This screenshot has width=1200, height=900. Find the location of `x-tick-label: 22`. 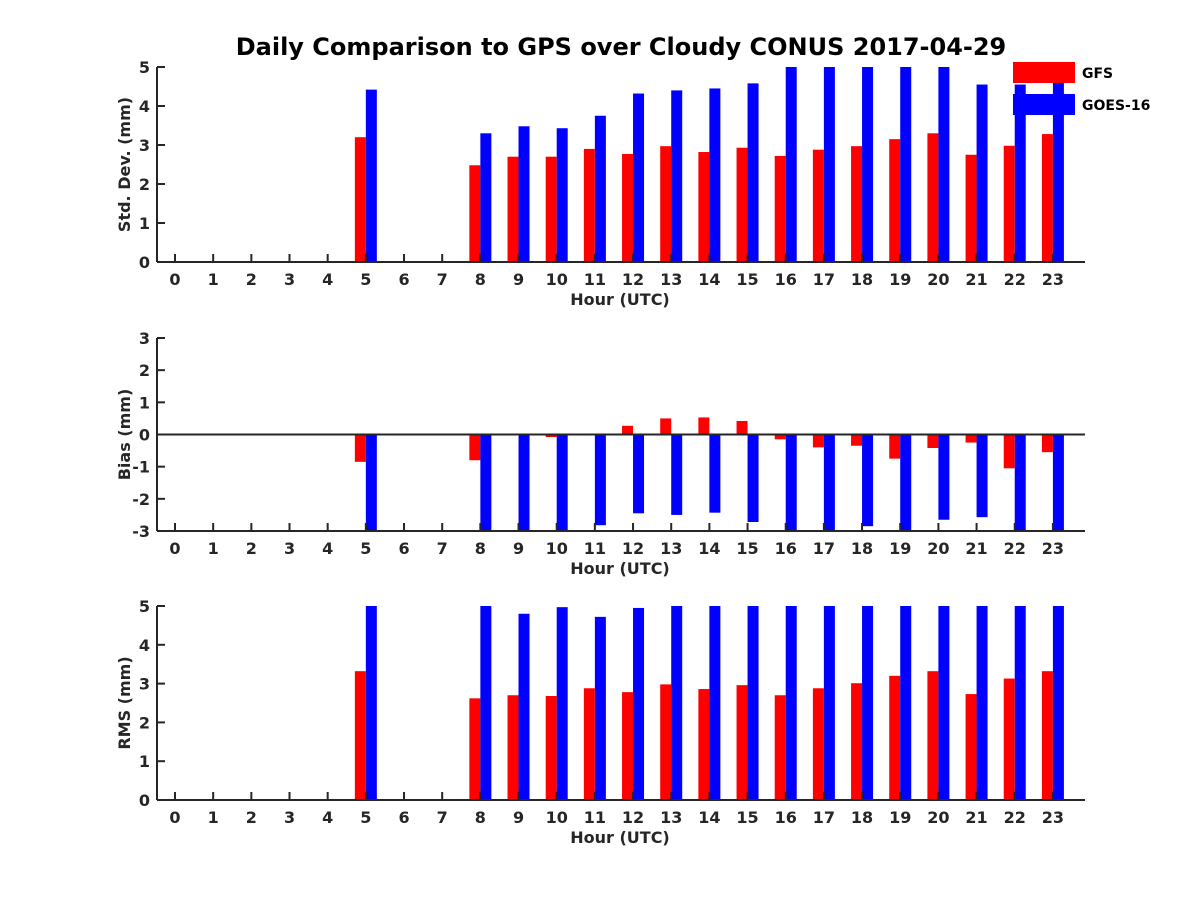

x-tick-label: 22 is located at coordinates (1015, 817).